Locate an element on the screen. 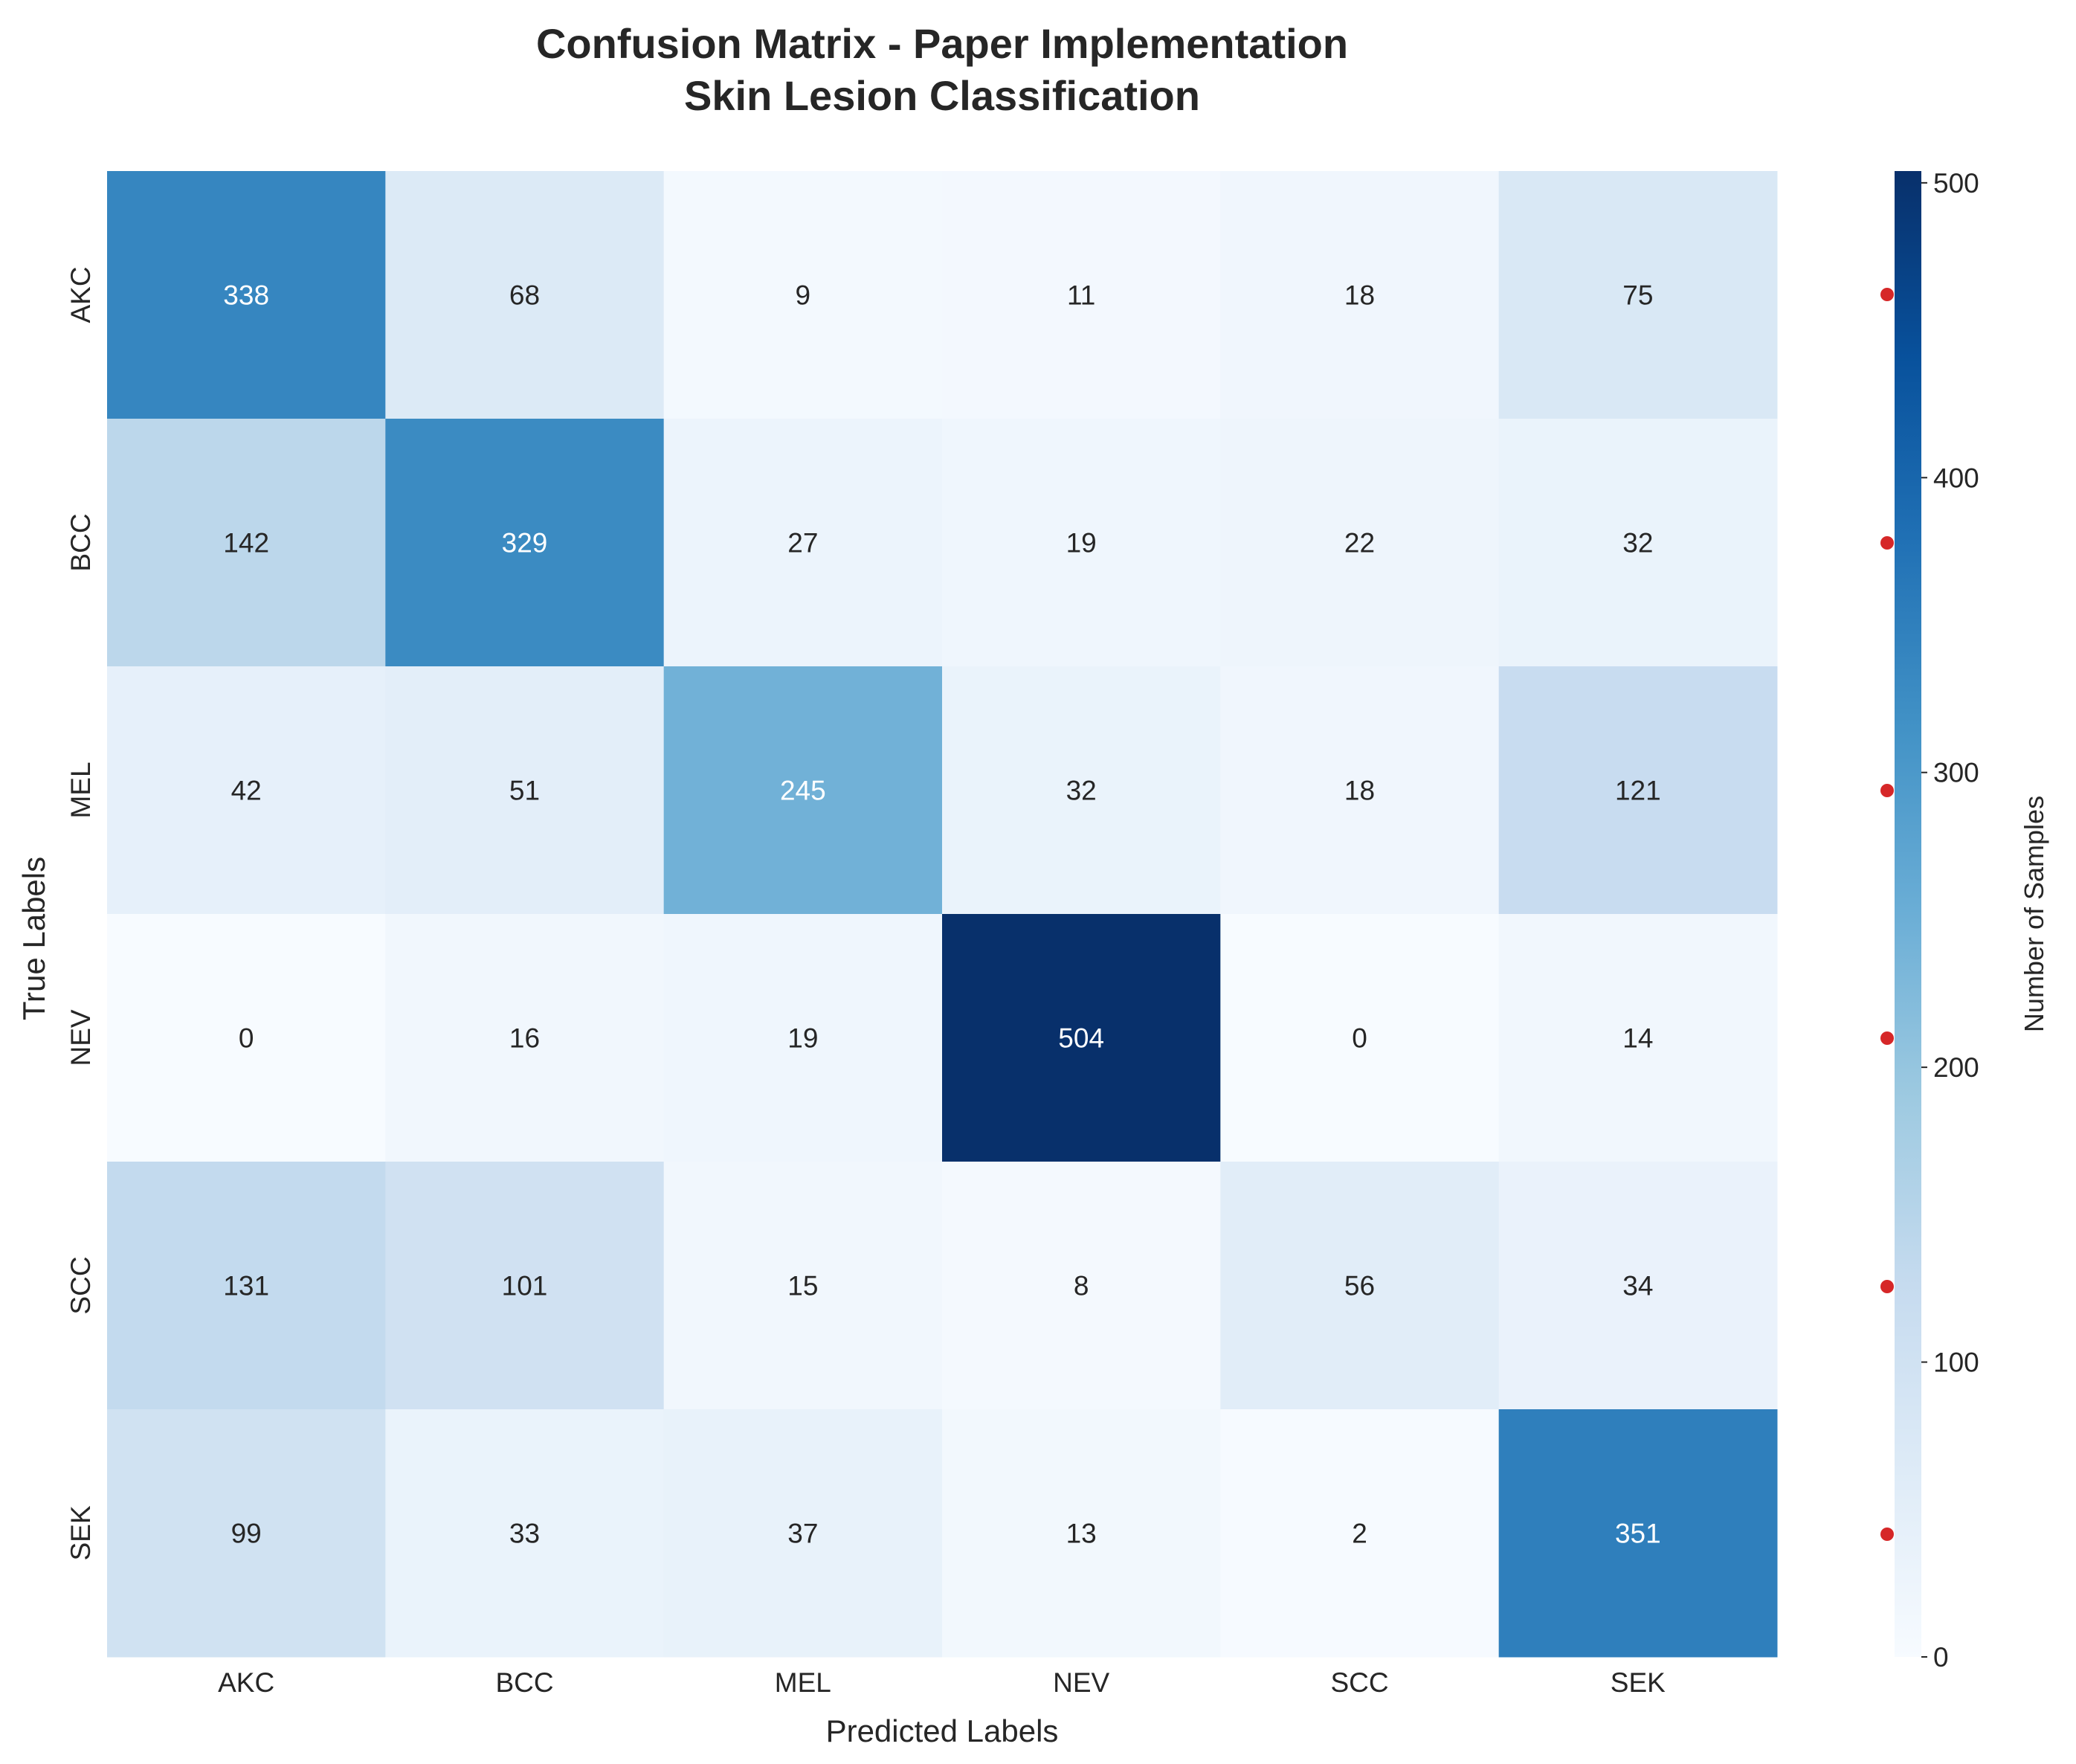 Image resolution: width=2076 pixels, height=1764 pixels. cell-value-label: 142 is located at coordinates (246, 544).